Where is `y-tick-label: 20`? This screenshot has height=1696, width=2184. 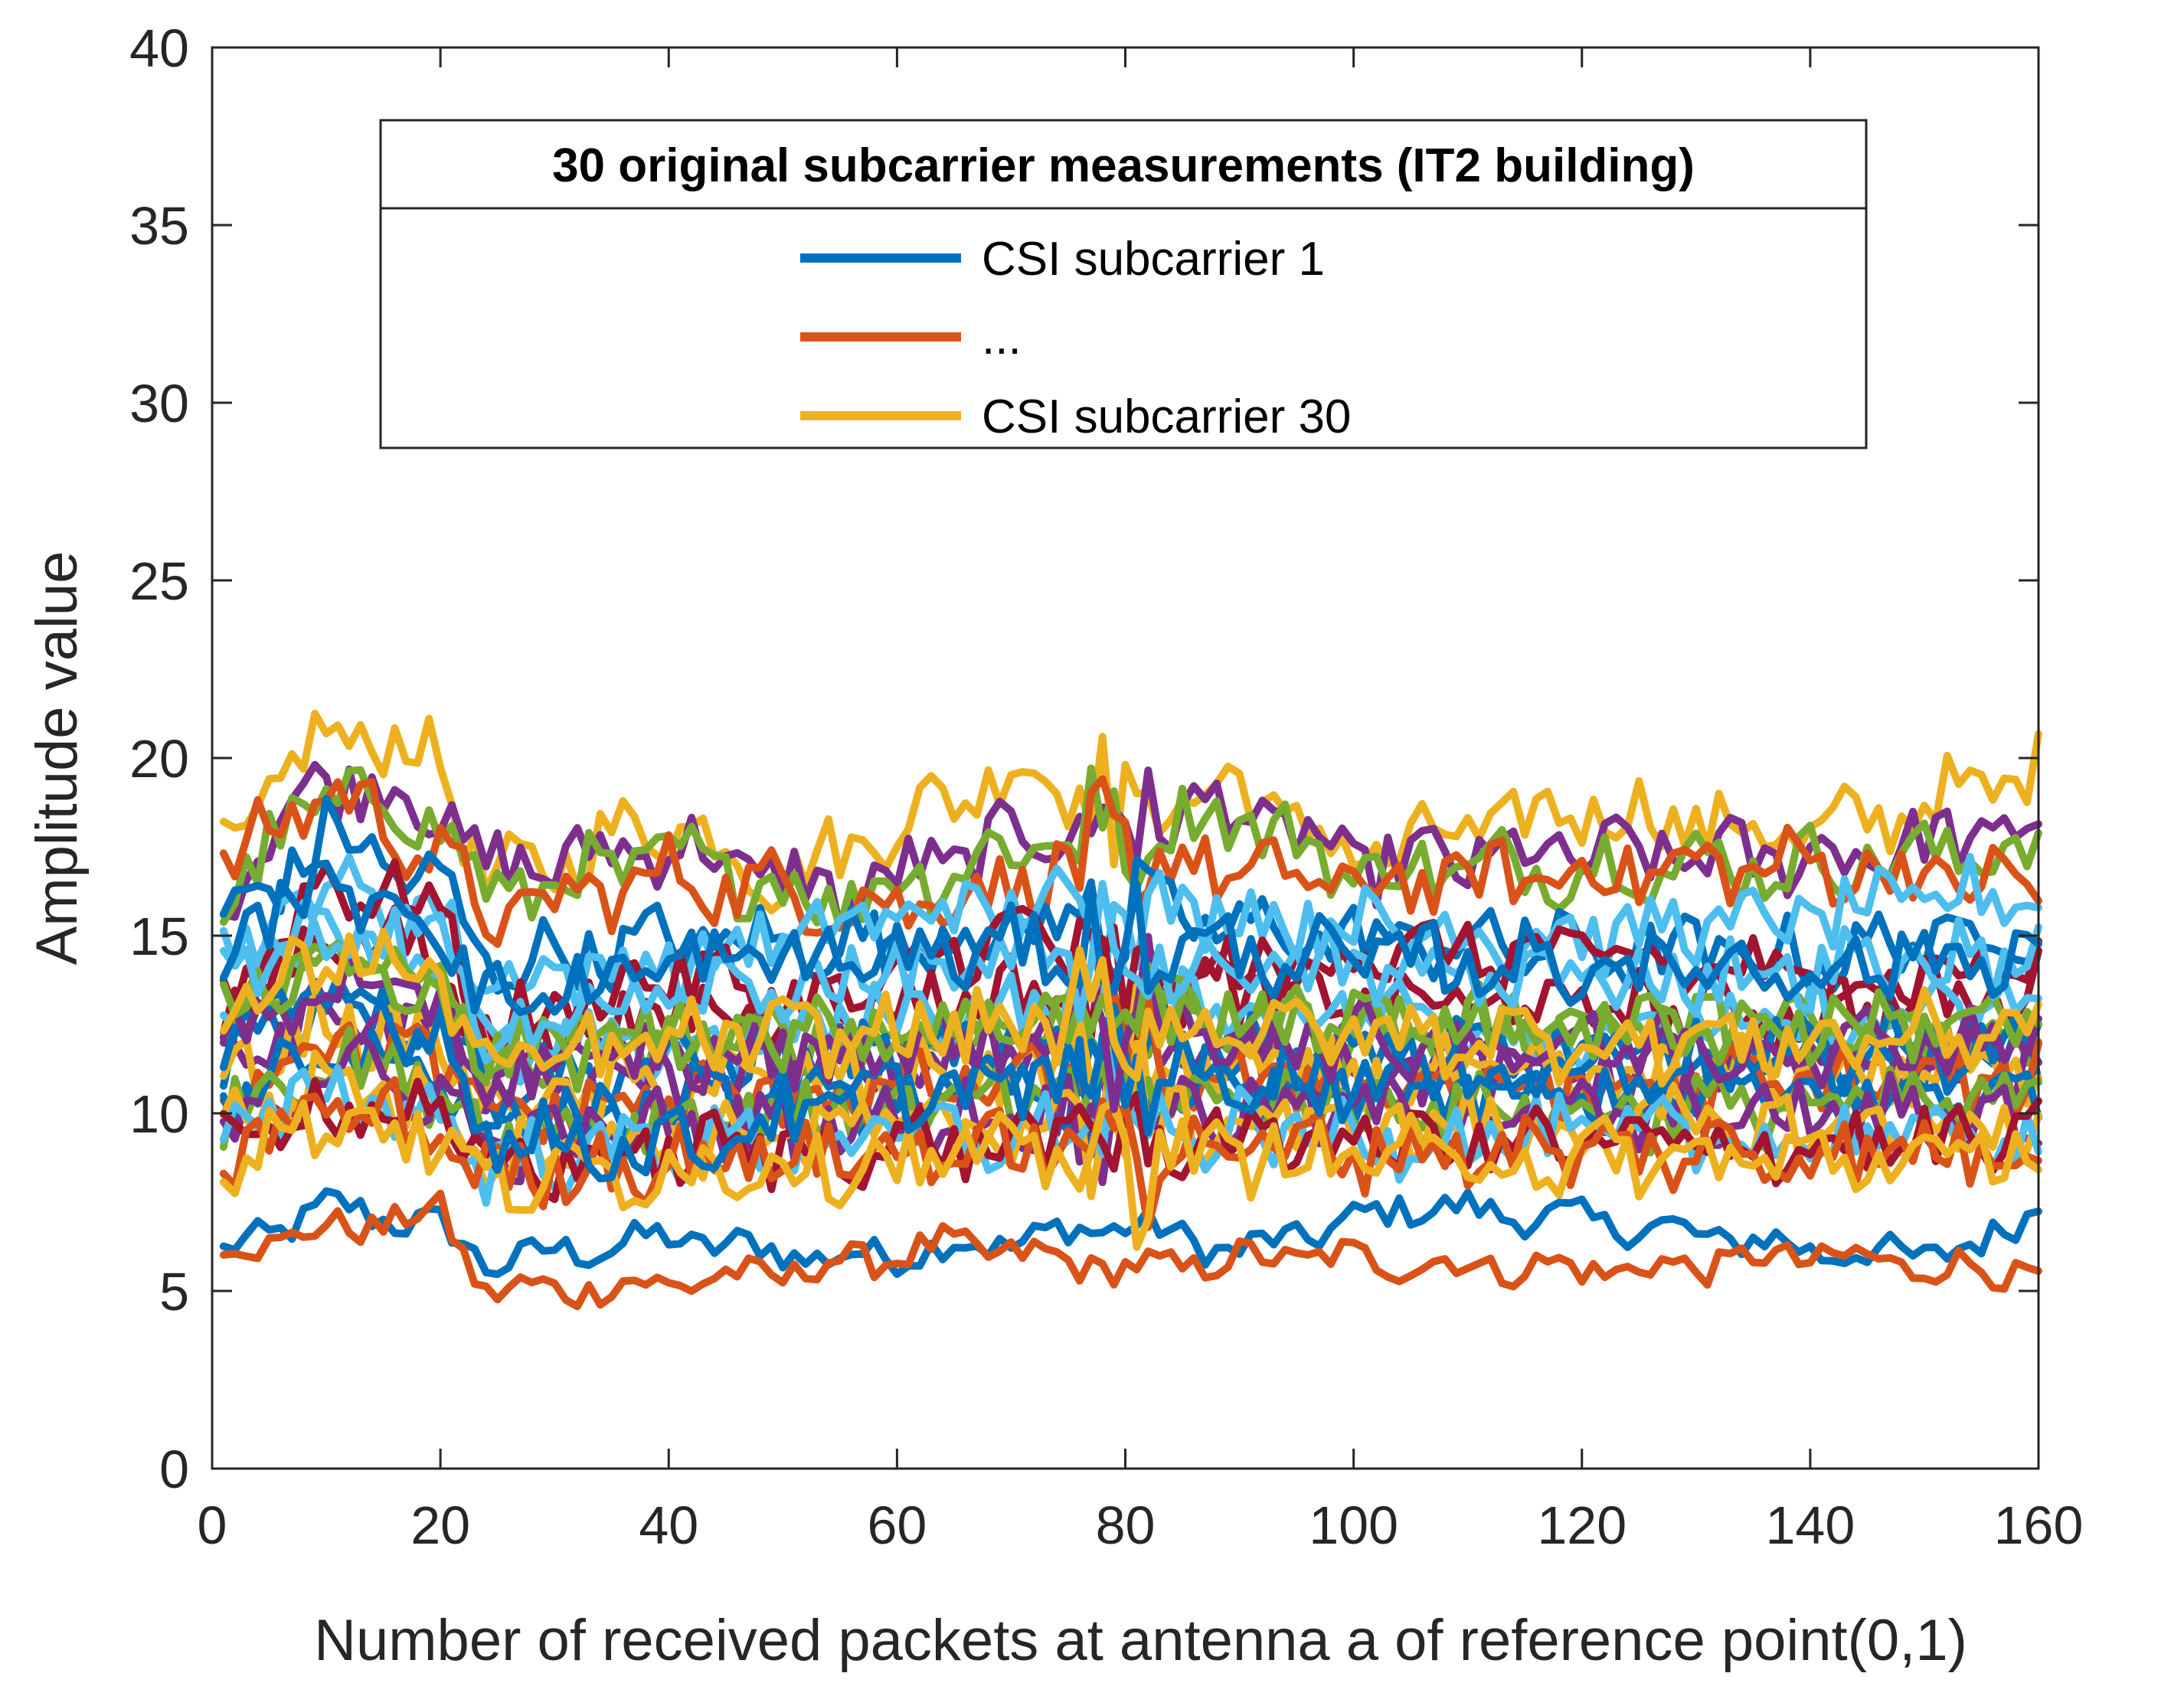 y-tick-label: 20 is located at coordinates (159, 759).